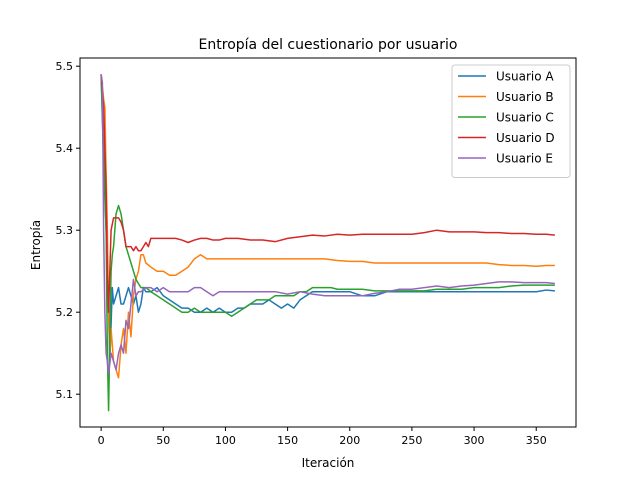  What do you see at coordinates (287, 440) in the screenshot?
I see `x-tick-label: 150` at bounding box center [287, 440].